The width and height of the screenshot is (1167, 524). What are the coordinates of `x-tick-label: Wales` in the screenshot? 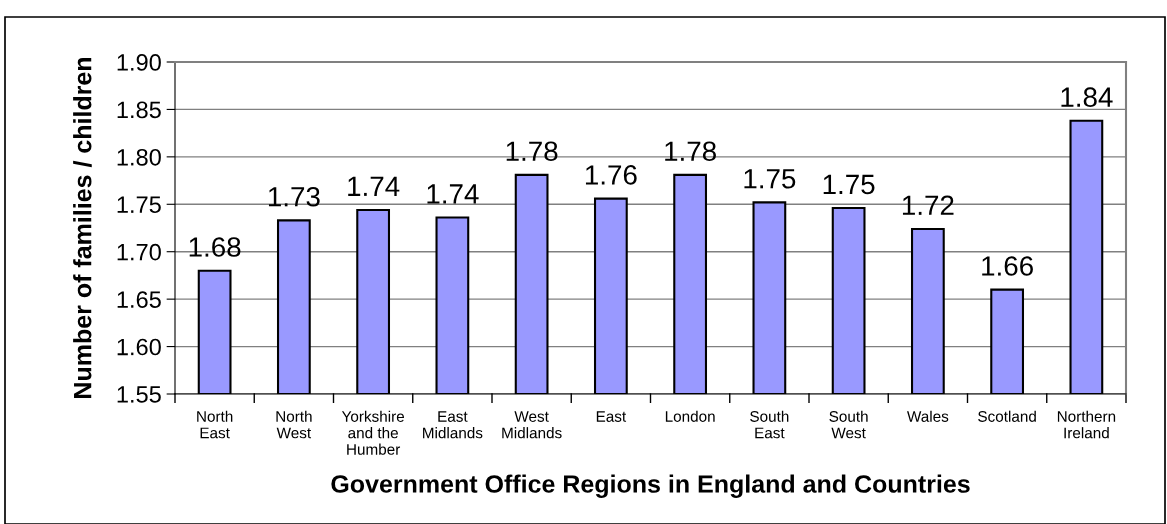 It's located at (928, 416).